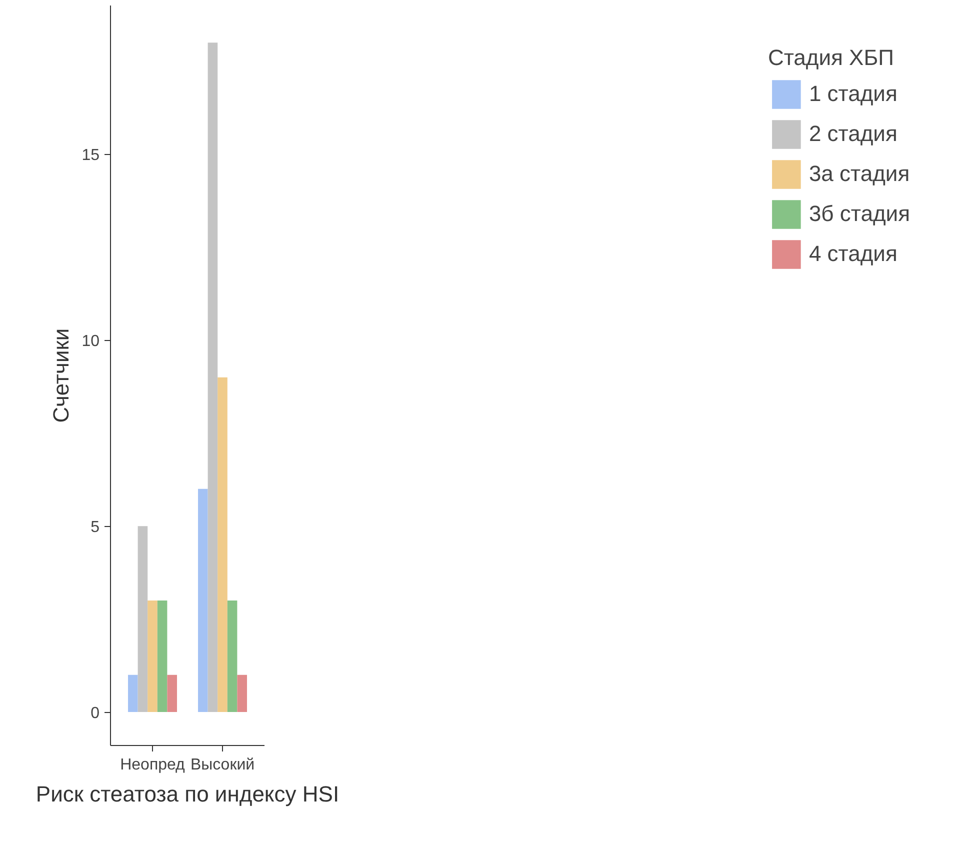  What do you see at coordinates (95, 713) in the screenshot?
I see `y-tick-label: 0` at bounding box center [95, 713].